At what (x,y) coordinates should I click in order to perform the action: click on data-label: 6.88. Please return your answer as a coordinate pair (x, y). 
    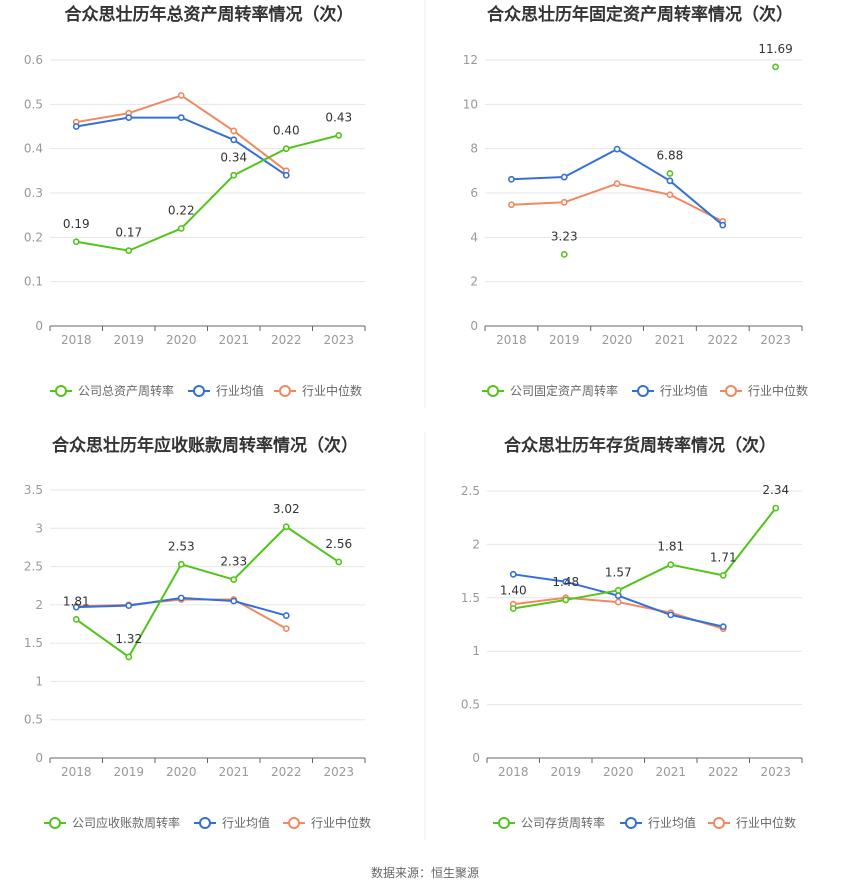
    Looking at the image, I should click on (670, 155).